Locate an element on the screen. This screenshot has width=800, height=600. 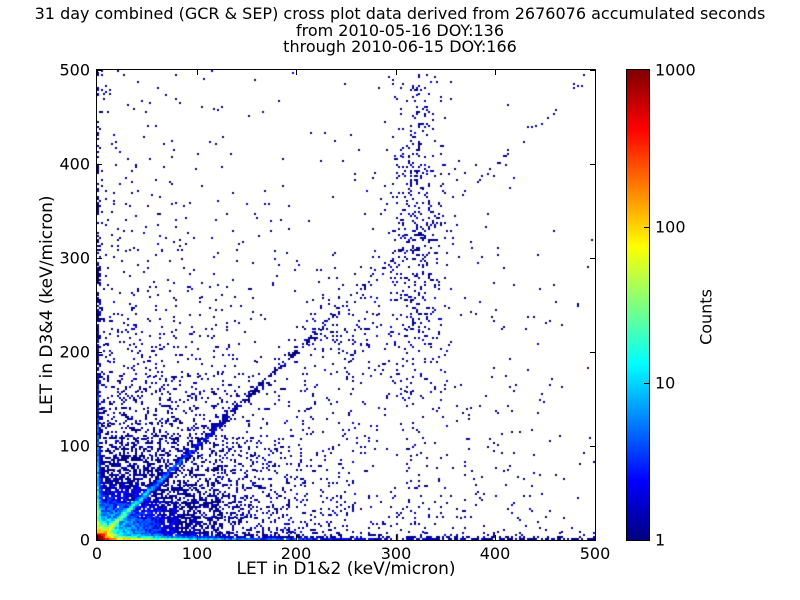
colorbar-tick-label: 10 is located at coordinates (665, 383).